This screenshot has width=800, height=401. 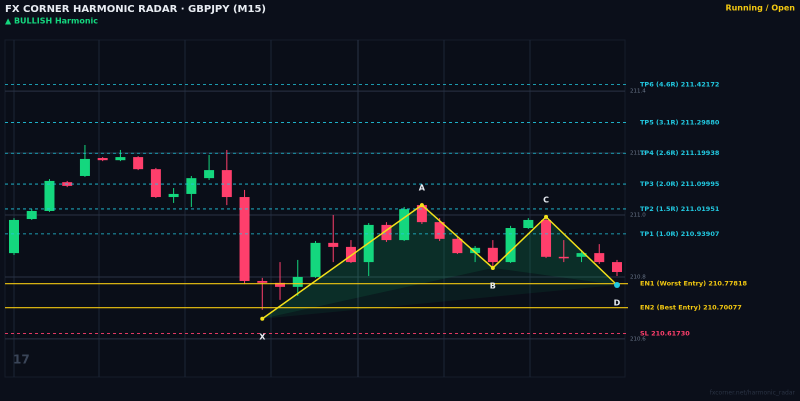 I want to click on footer: fxcorner.net/harmonic_radar, so click(x=753, y=393).